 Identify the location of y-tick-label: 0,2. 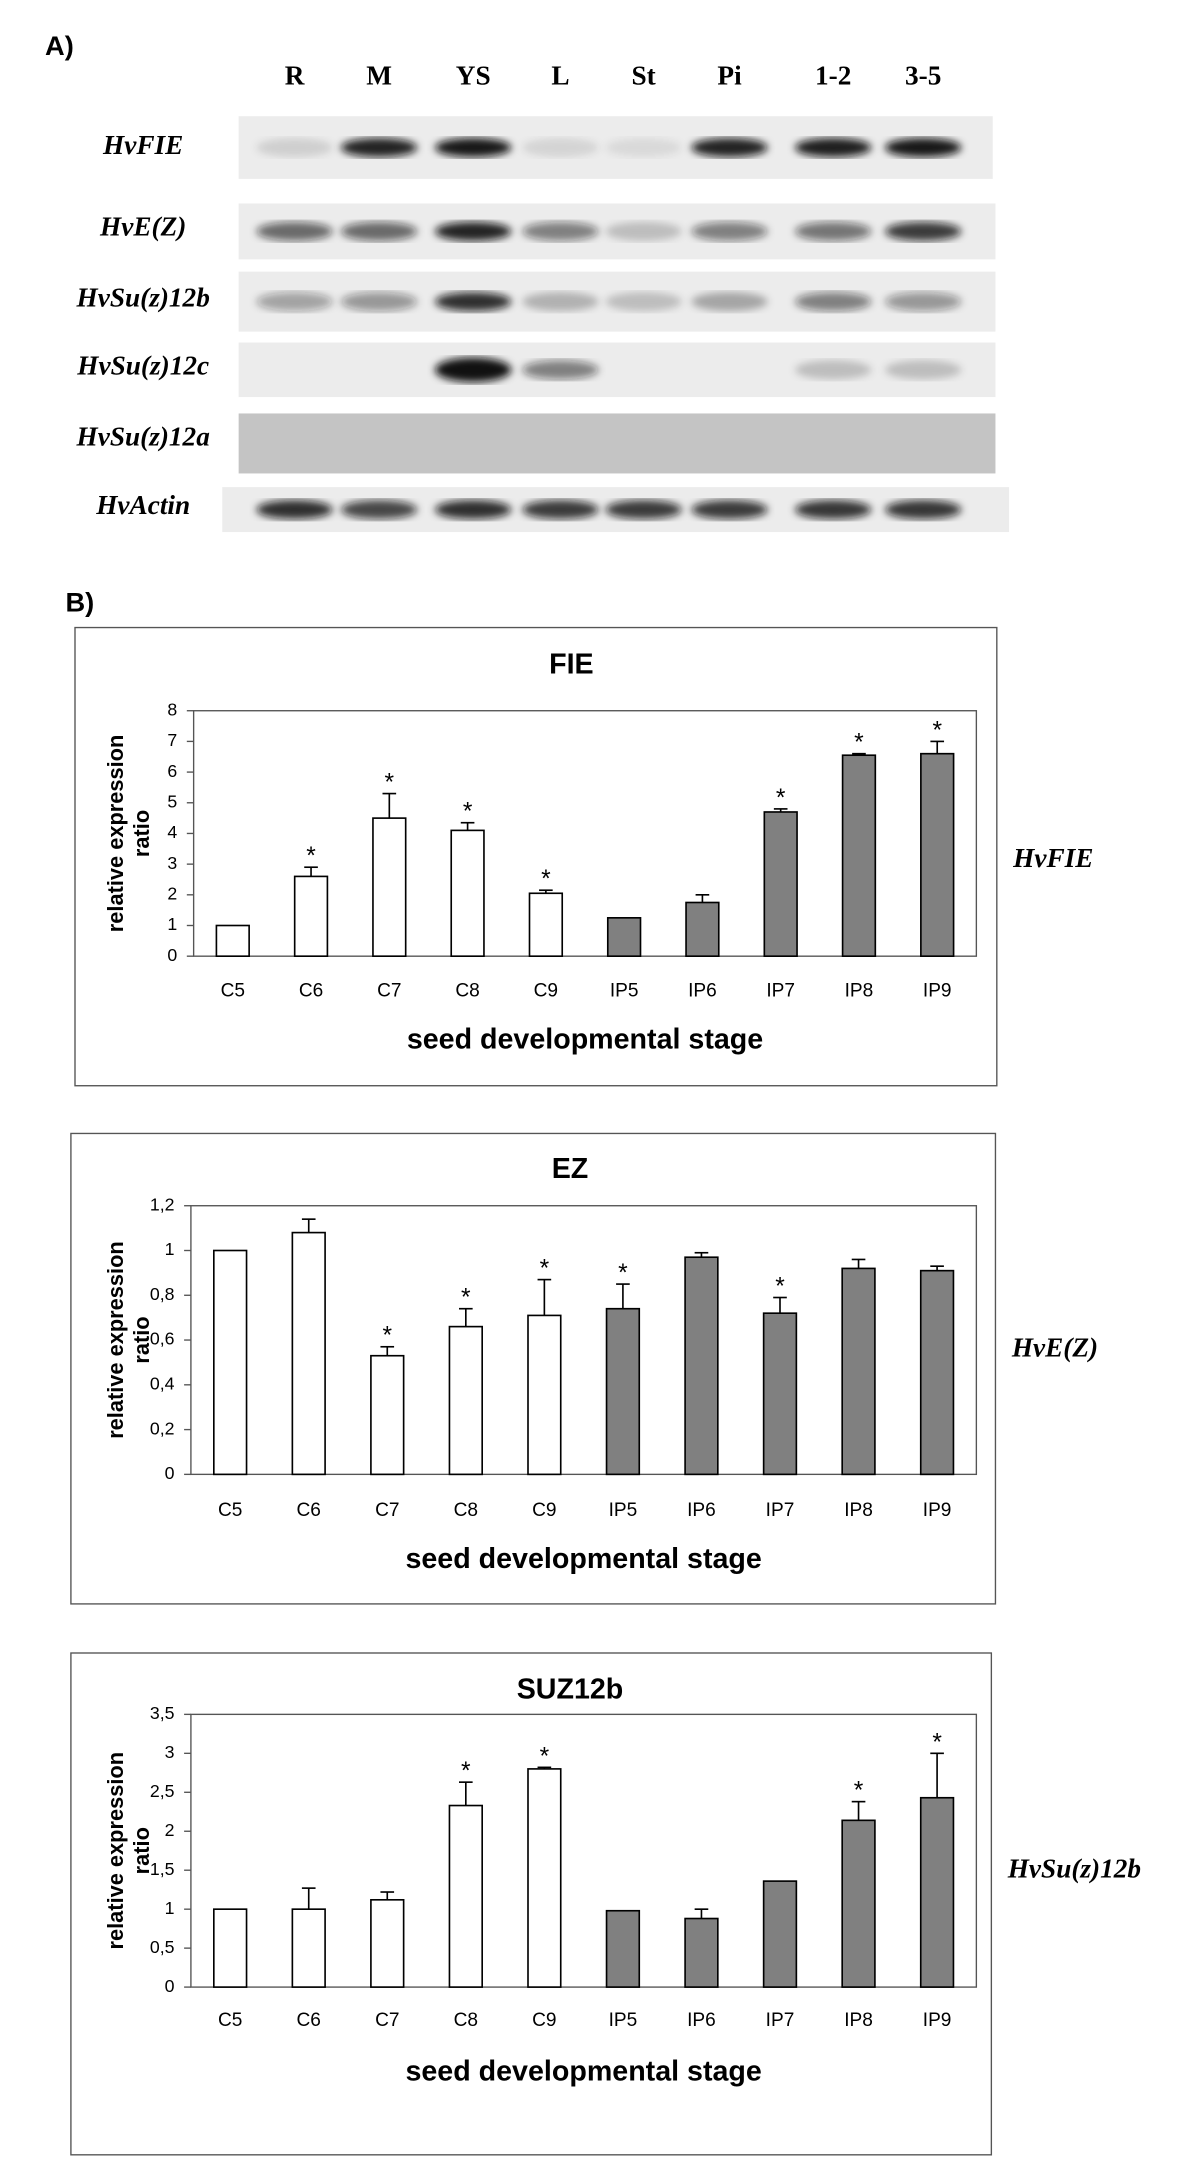
(162, 1428).